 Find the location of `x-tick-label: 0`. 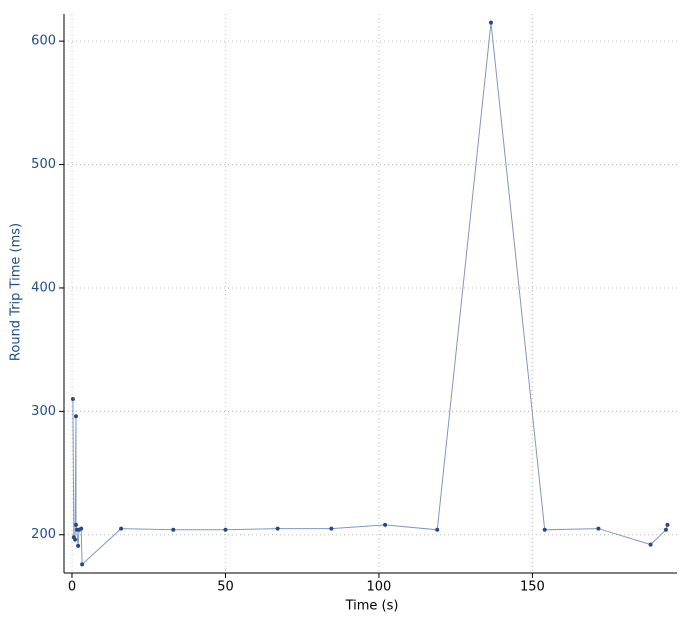

x-tick-label: 0 is located at coordinates (72, 587).